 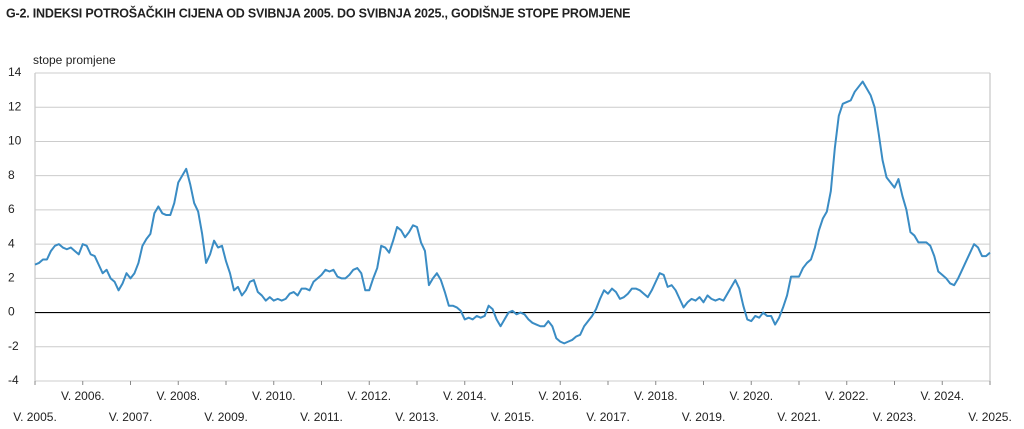 What do you see at coordinates (990, 417) in the screenshot?
I see `x-tick-label: V. 2025.` at bounding box center [990, 417].